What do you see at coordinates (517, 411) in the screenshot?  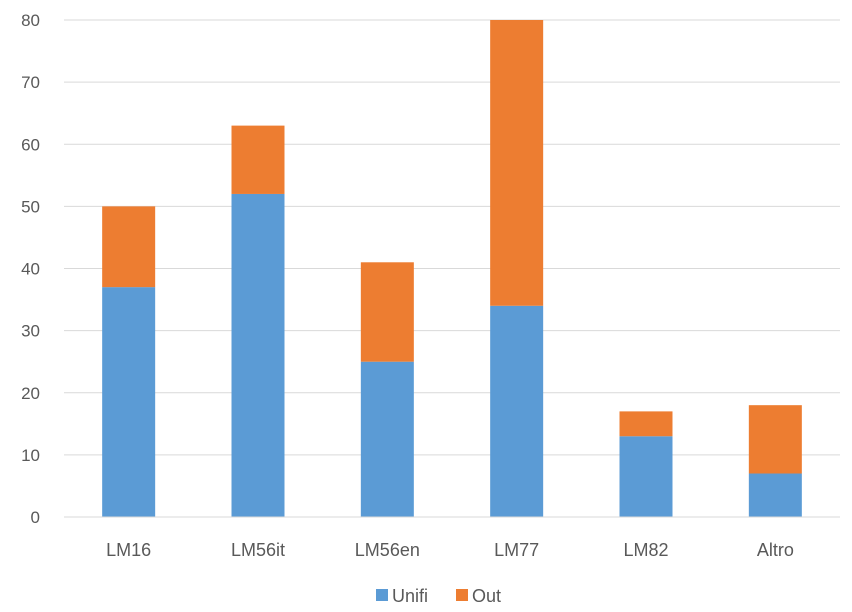 I see `bar-unifi-lm77` at bounding box center [517, 411].